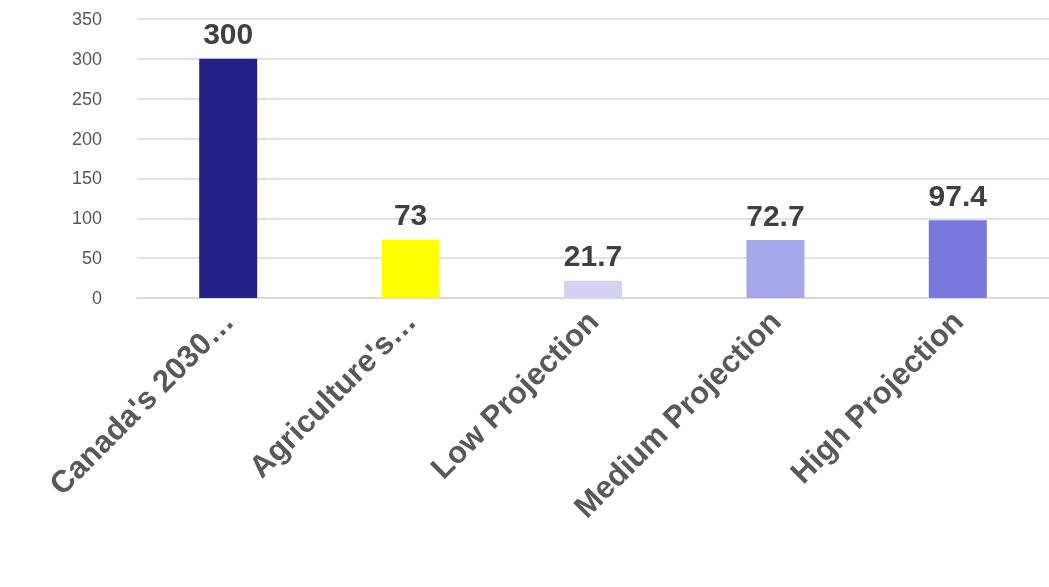 Image resolution: width=1049 pixels, height=587 pixels. Describe the element at coordinates (86, 19) in the screenshot. I see `y-tick-label: 350` at that location.